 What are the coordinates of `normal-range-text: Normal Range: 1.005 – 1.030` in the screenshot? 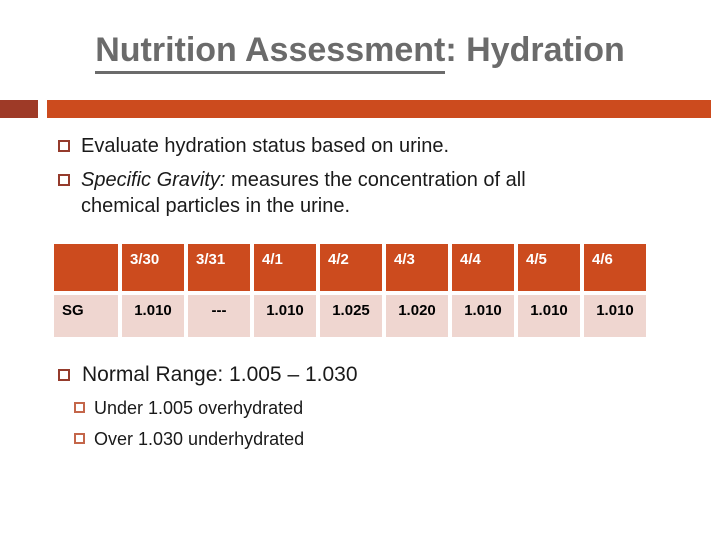 It's located at (220, 374).